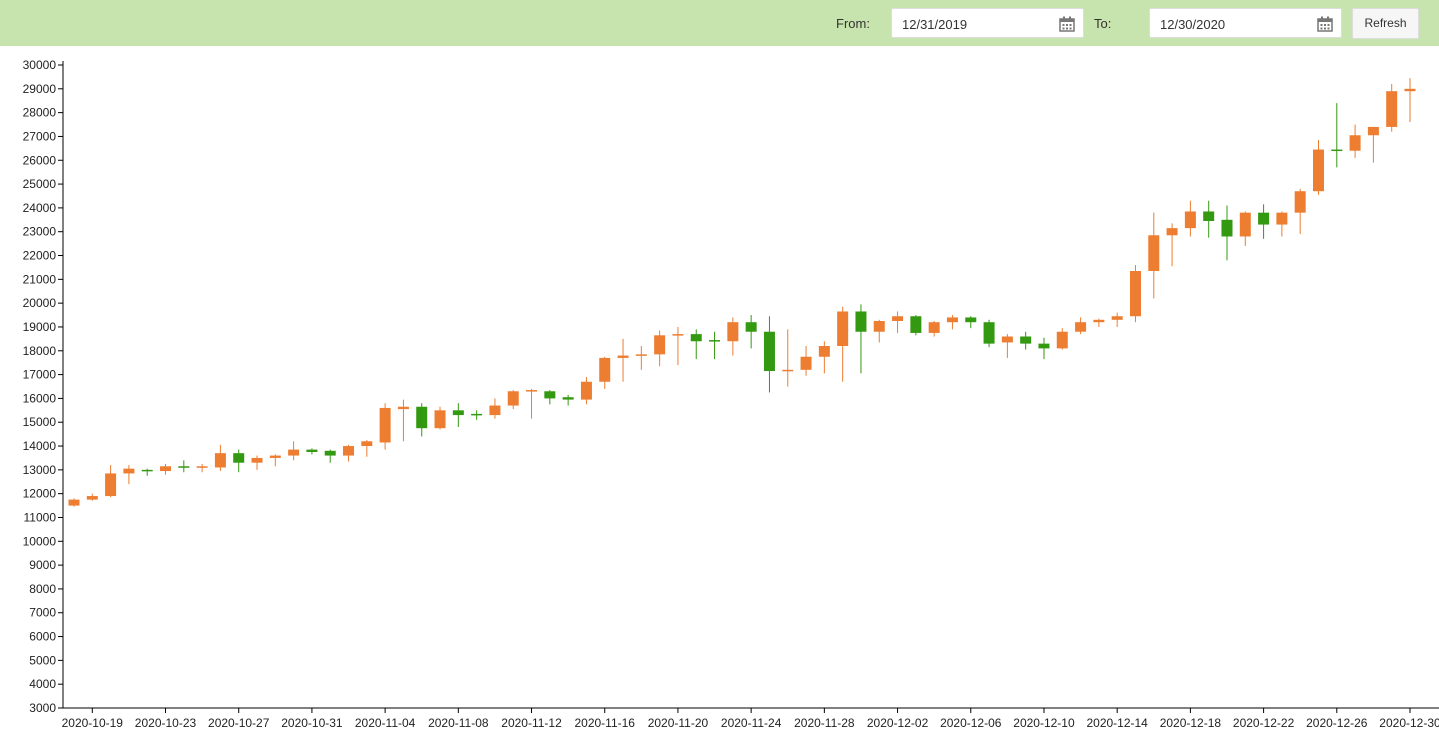 This screenshot has width=1439, height=743. I want to click on y-tick-label: 16000, so click(40, 398).